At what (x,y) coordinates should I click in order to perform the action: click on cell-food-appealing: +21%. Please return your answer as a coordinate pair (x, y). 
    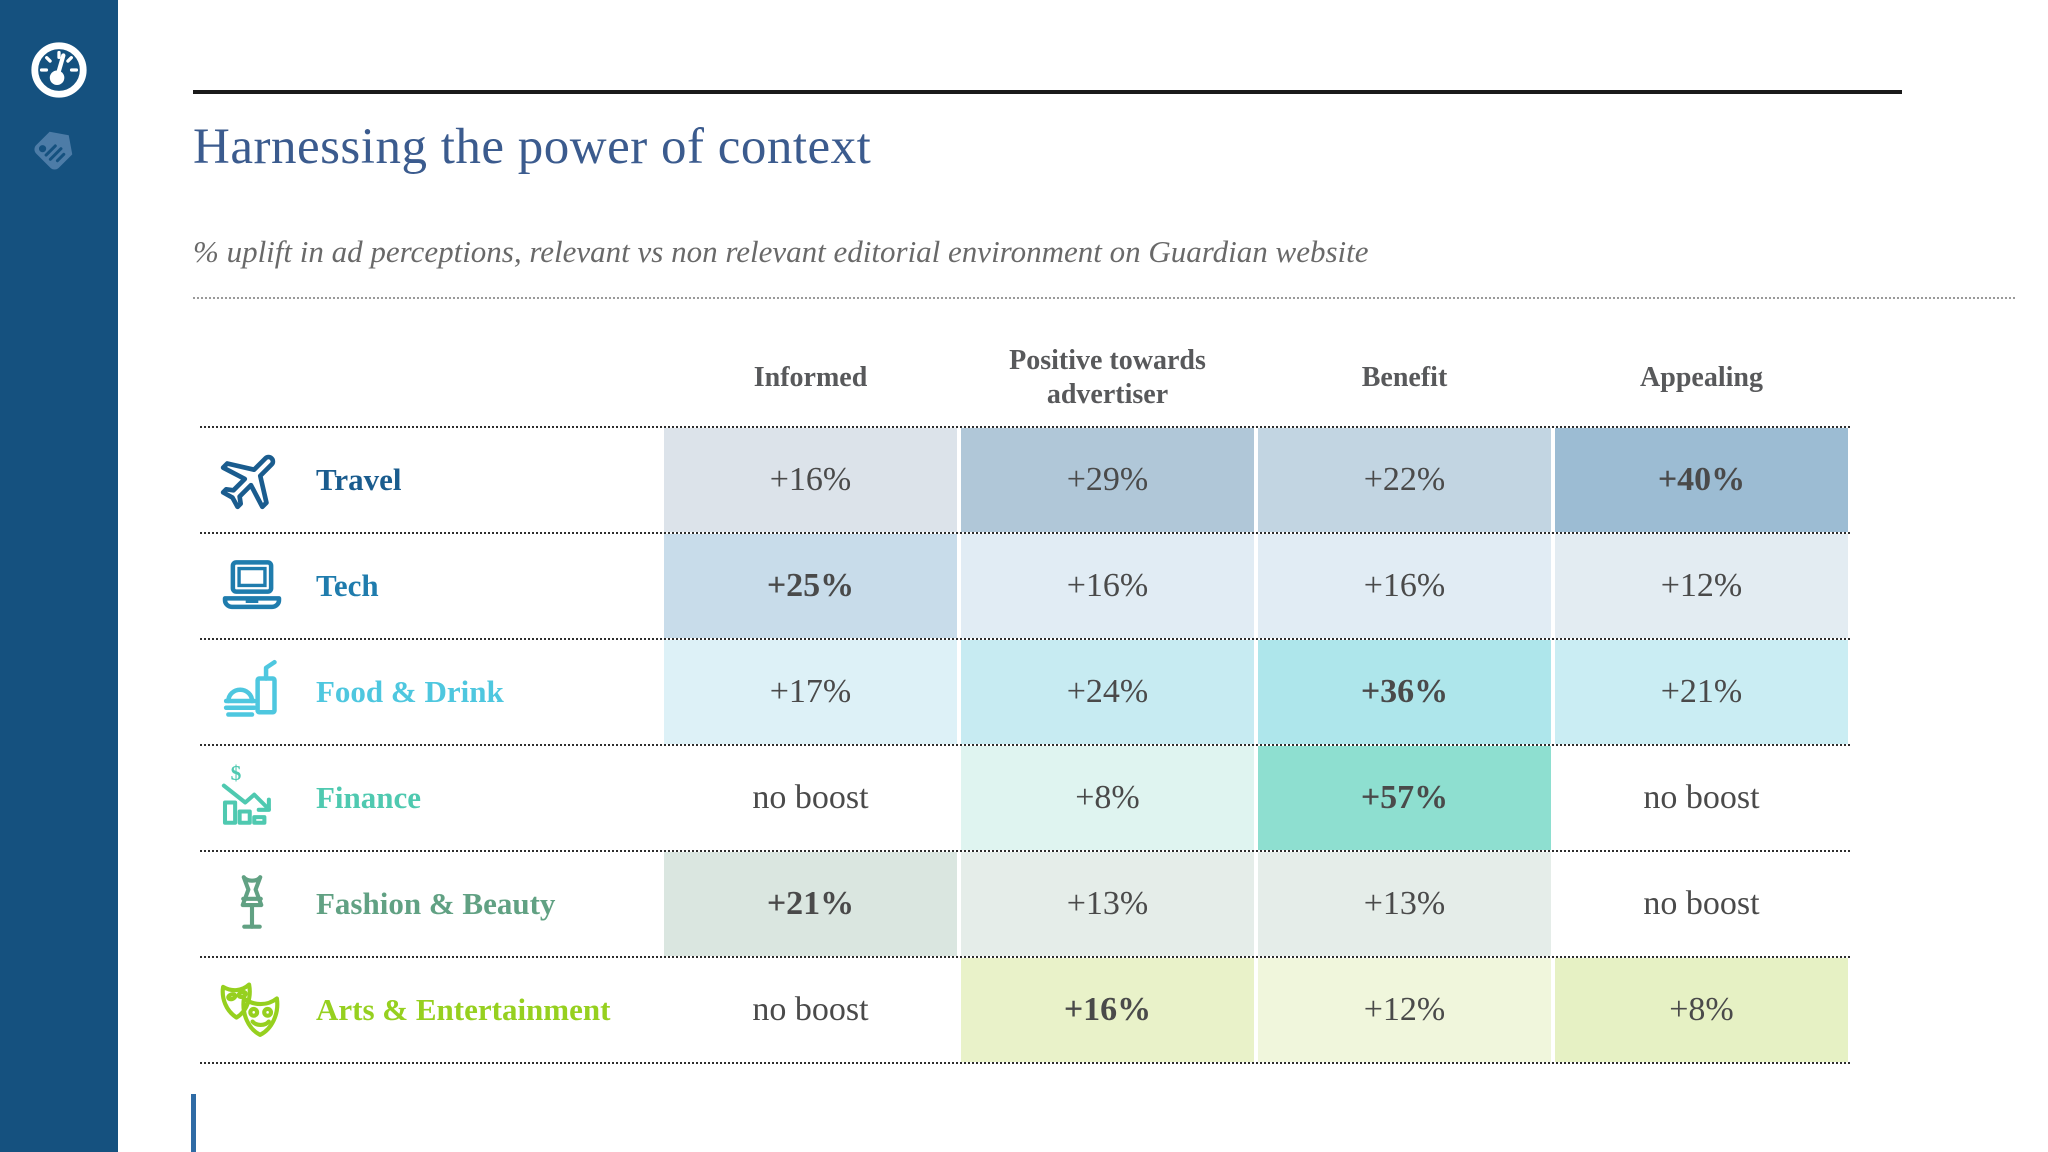
    Looking at the image, I should click on (1701, 692).